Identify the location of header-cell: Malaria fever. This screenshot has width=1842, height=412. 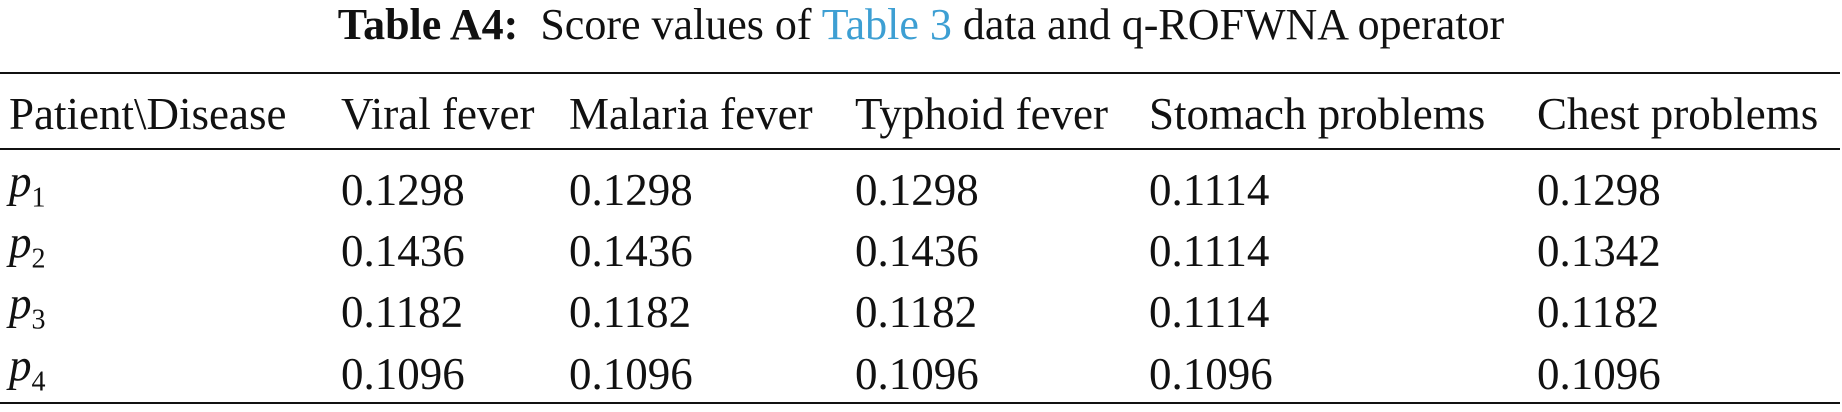
(691, 114).